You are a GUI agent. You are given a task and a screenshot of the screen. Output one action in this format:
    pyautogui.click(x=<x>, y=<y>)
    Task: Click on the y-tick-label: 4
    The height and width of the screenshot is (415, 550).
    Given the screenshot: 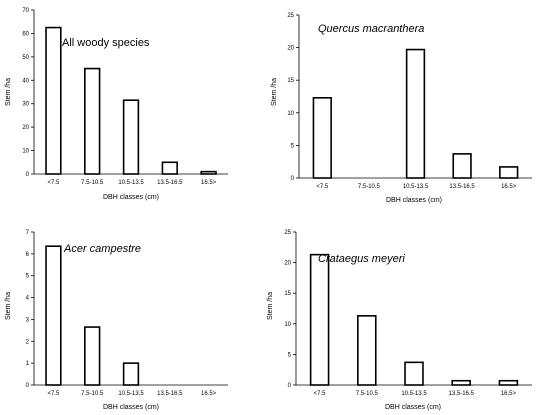 What is the action you would take?
    pyautogui.click(x=28, y=299)
    